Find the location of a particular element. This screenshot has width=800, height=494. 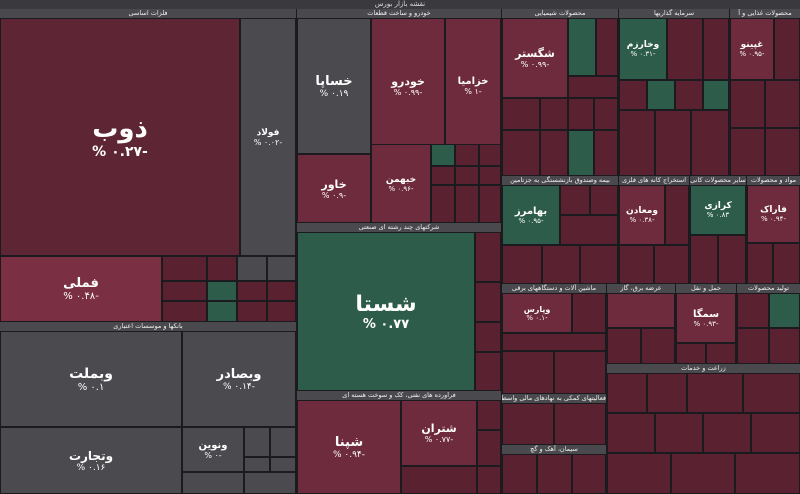

tile-vetejarat: وتجارت ۰.۱۶ % is located at coordinates (91, 460).